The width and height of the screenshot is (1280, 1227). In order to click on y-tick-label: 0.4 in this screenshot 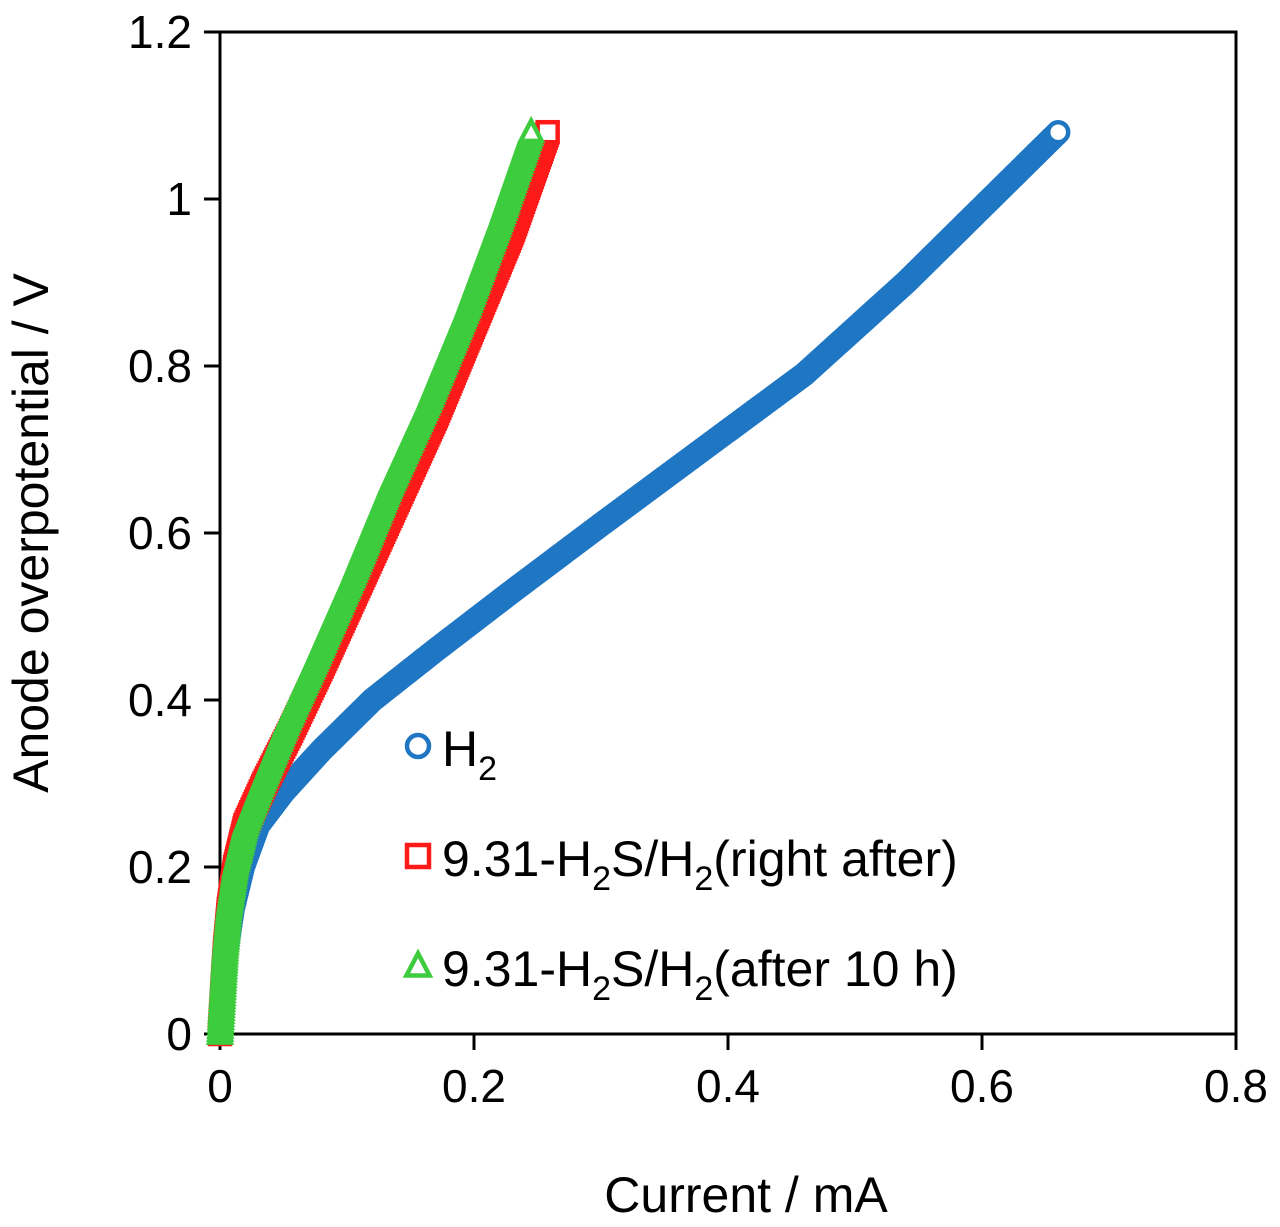, I will do `click(160, 700)`.